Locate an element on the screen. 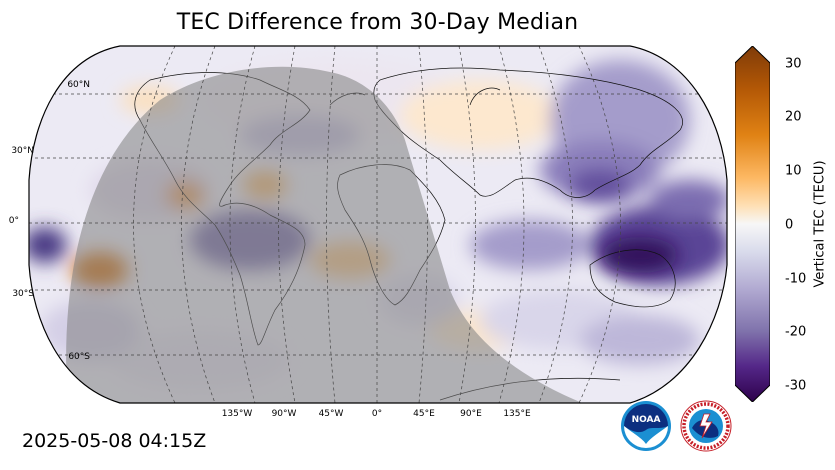  lat-label-30n: 30°N is located at coordinates (22, 151).